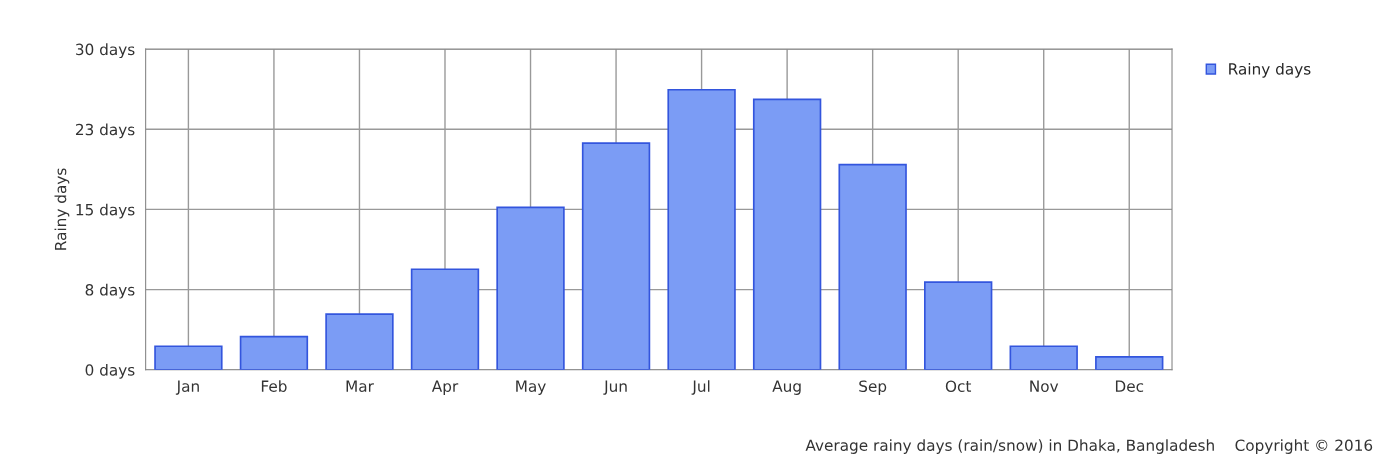  Describe the element at coordinates (786, 387) in the screenshot. I see `x-tick-label: Aug` at that location.